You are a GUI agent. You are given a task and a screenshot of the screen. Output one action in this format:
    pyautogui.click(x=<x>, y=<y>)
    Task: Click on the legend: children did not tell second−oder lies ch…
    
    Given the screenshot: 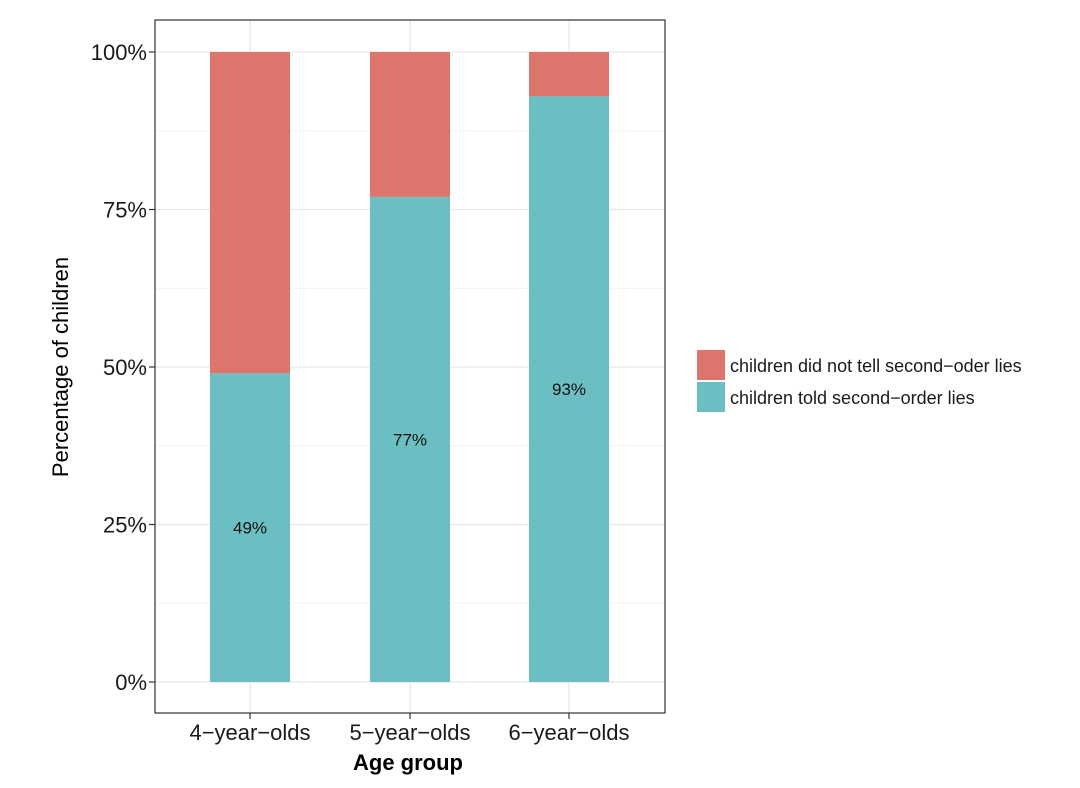 What is the action you would take?
    pyautogui.click(x=859, y=381)
    